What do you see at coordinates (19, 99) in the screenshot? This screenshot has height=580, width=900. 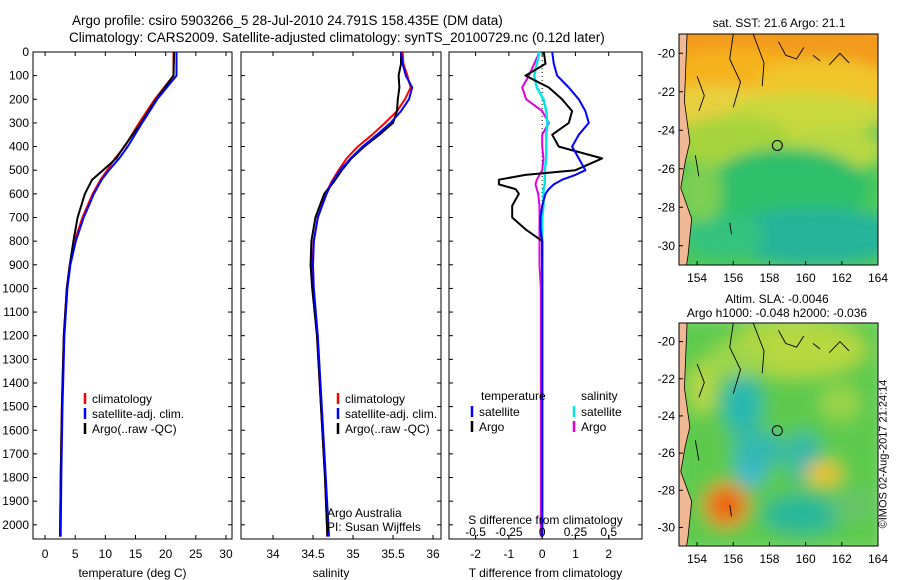 I see `depth-tick-label: 200` at bounding box center [19, 99].